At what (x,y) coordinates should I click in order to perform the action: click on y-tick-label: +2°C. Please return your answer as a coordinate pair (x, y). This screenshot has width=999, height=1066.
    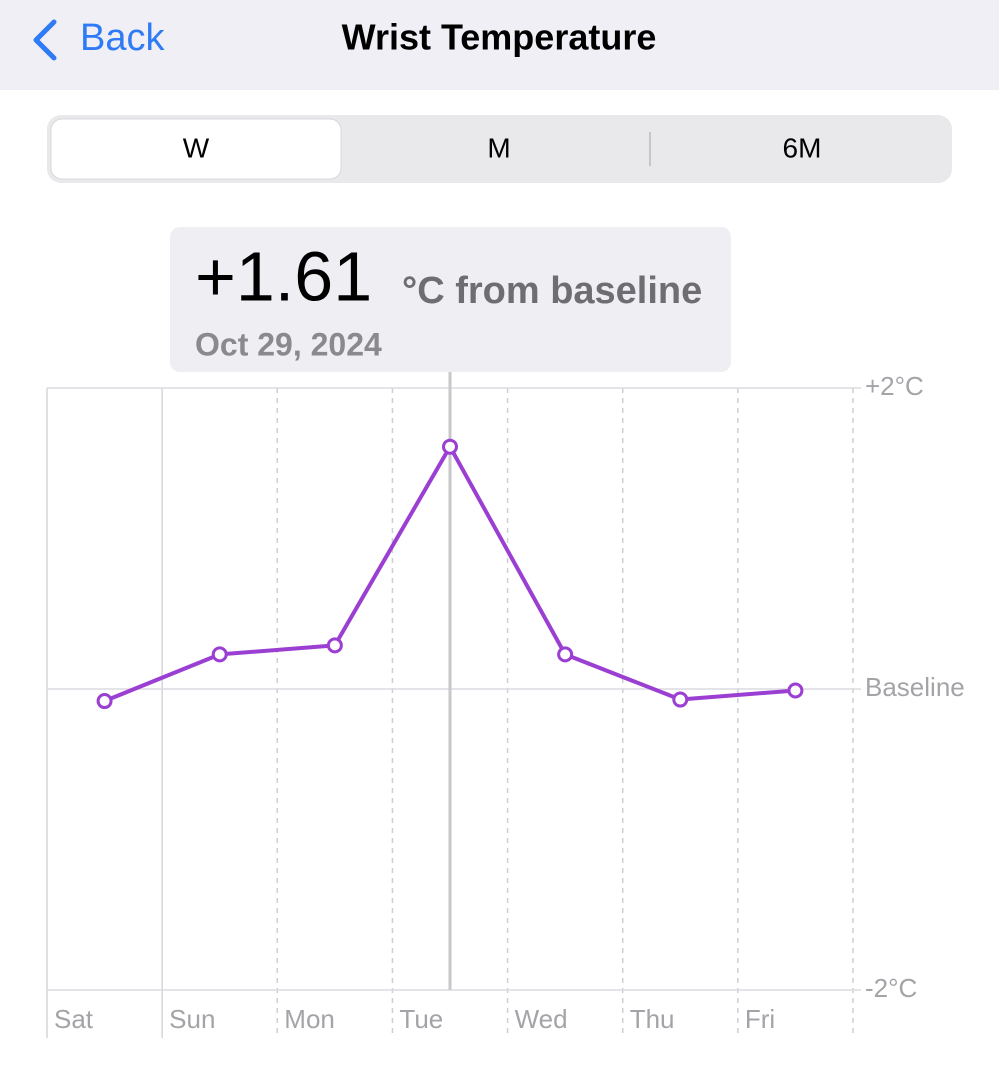
    Looking at the image, I should click on (894, 386).